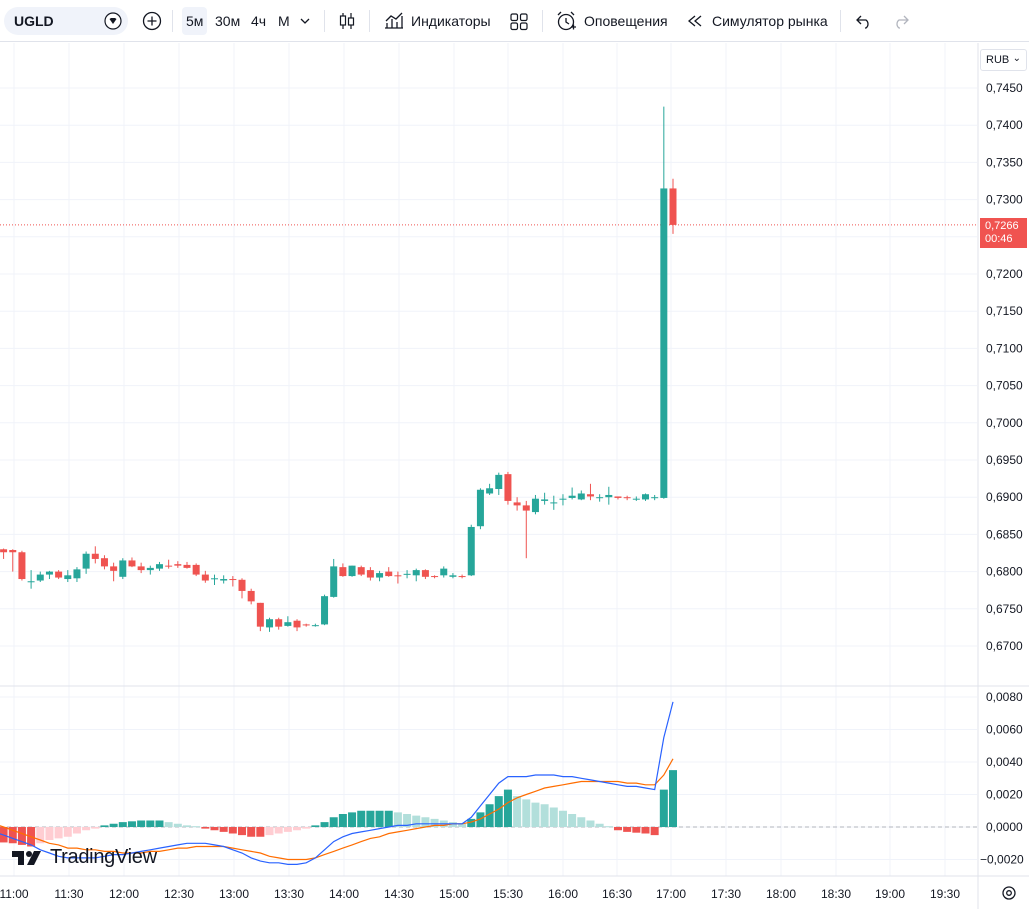  What do you see at coordinates (451, 21) in the screenshot?
I see `indicators-button: Индикаторы` at bounding box center [451, 21].